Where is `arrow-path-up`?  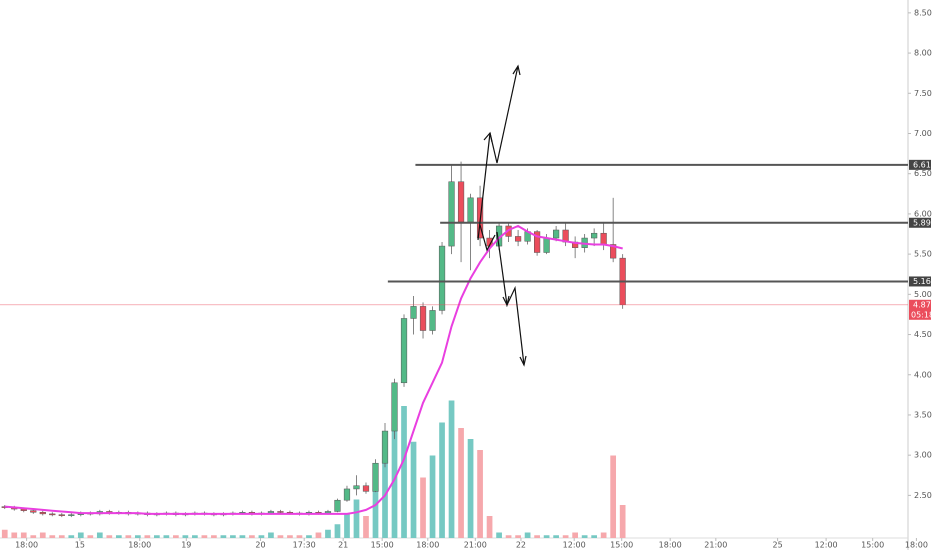
arrow-path-up is located at coordinates (498, 153).